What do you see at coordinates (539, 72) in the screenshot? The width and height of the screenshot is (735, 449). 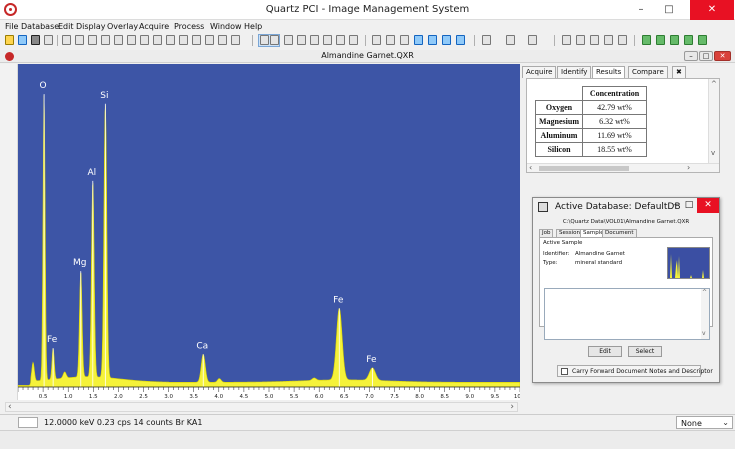 I see `tab-acquire: Acquire` at bounding box center [539, 72].